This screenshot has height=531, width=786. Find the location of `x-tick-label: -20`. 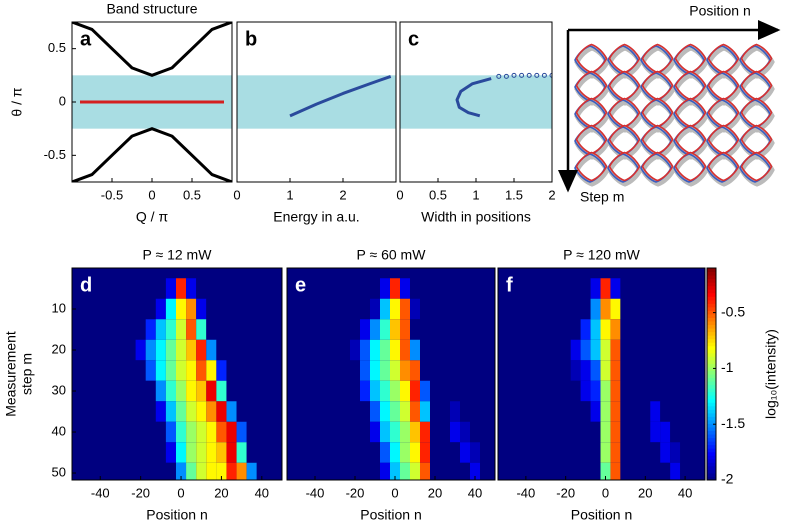

x-tick-label: -20 is located at coordinates (355, 492).